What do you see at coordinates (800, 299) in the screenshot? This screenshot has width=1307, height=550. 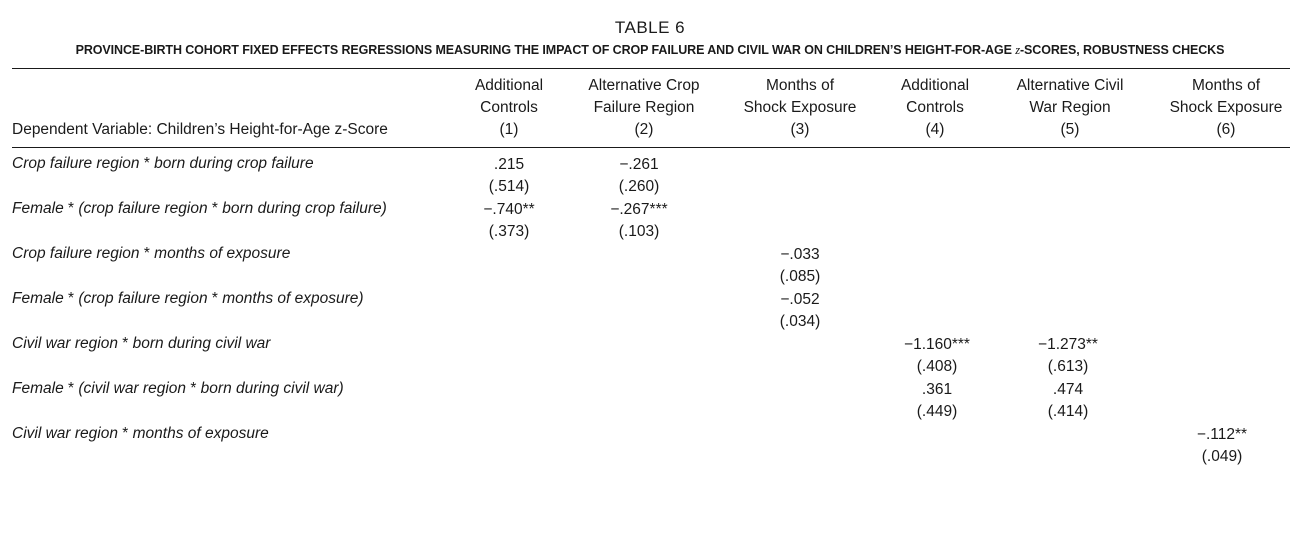 I see `coefficient: −.052` at bounding box center [800, 299].